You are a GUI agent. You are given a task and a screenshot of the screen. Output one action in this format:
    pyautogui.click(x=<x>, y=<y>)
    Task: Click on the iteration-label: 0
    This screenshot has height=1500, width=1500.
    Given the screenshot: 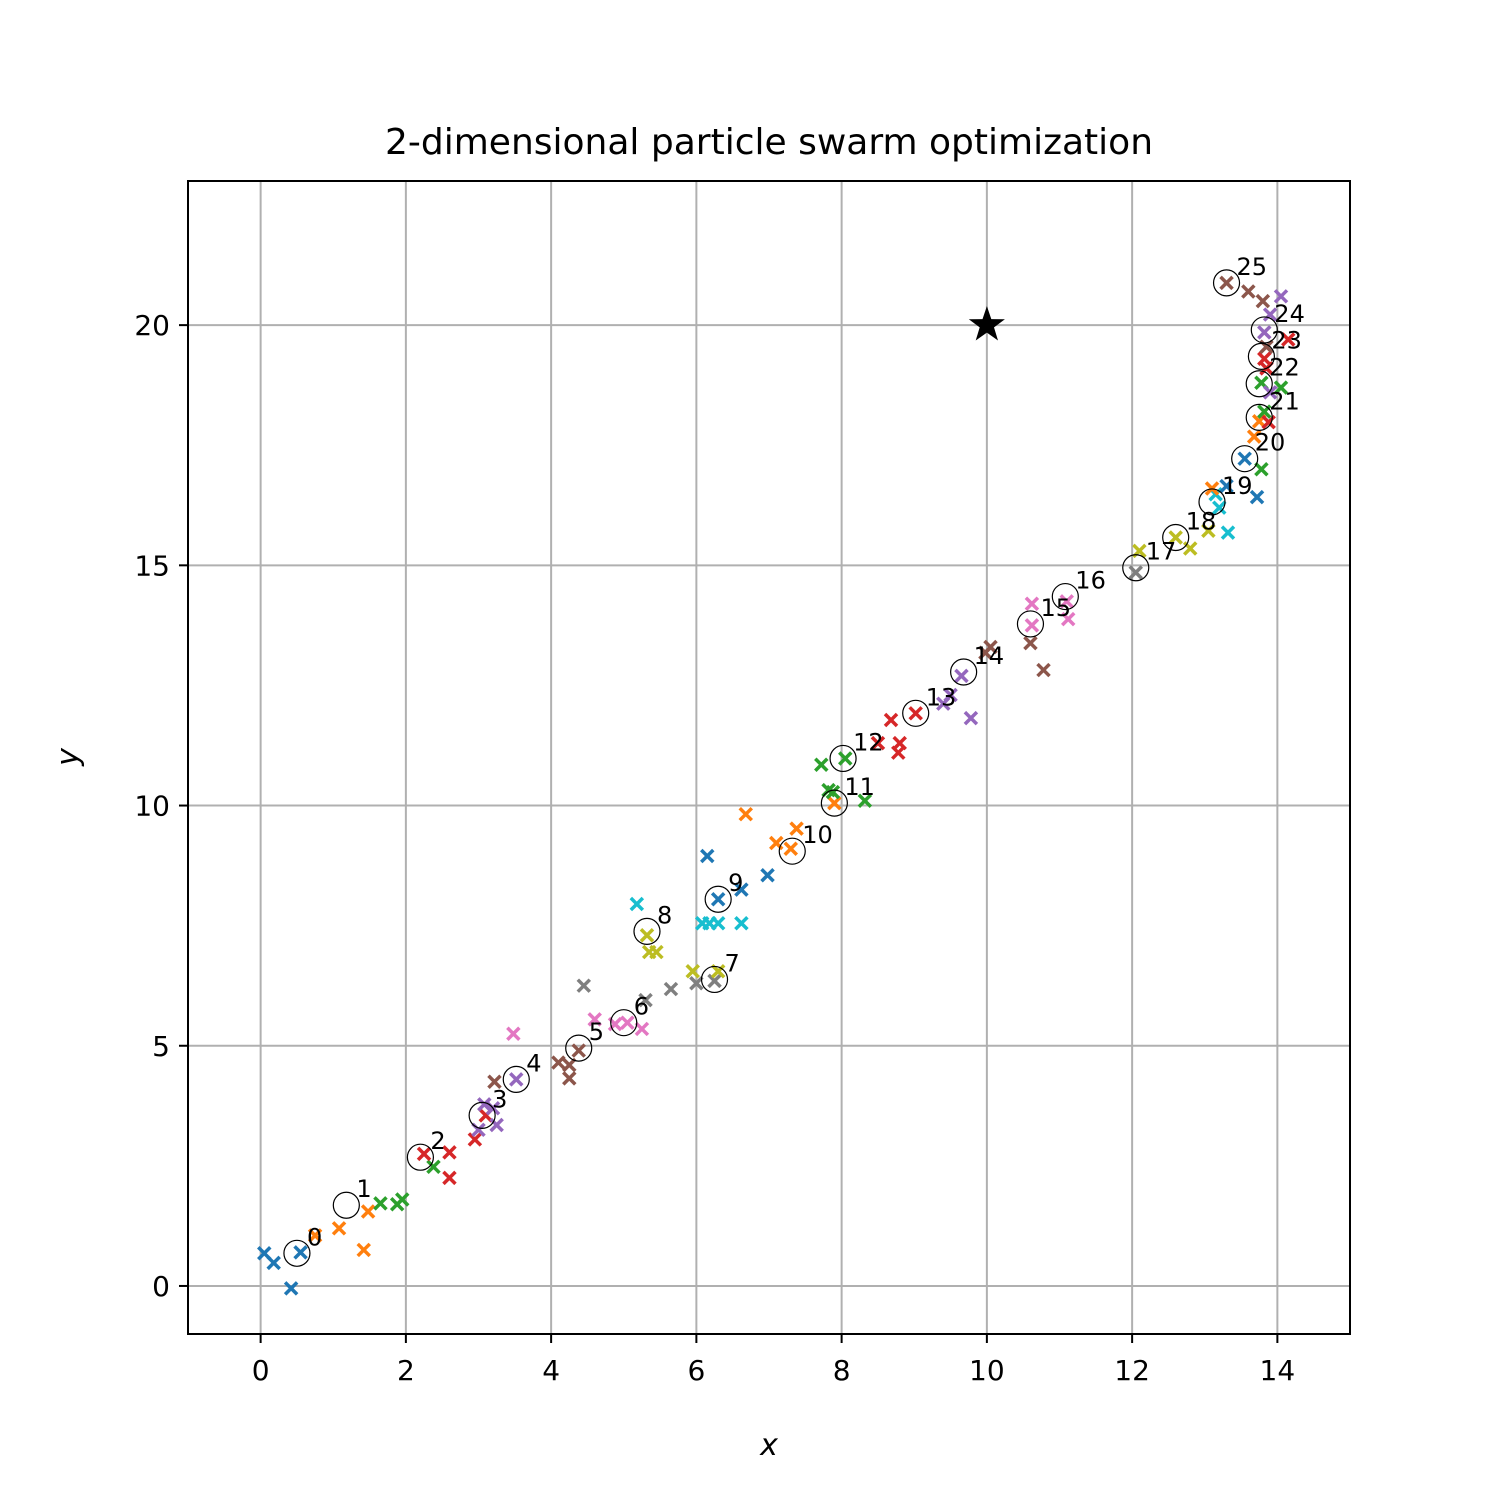 What is the action you would take?
    pyautogui.click(x=314, y=1237)
    